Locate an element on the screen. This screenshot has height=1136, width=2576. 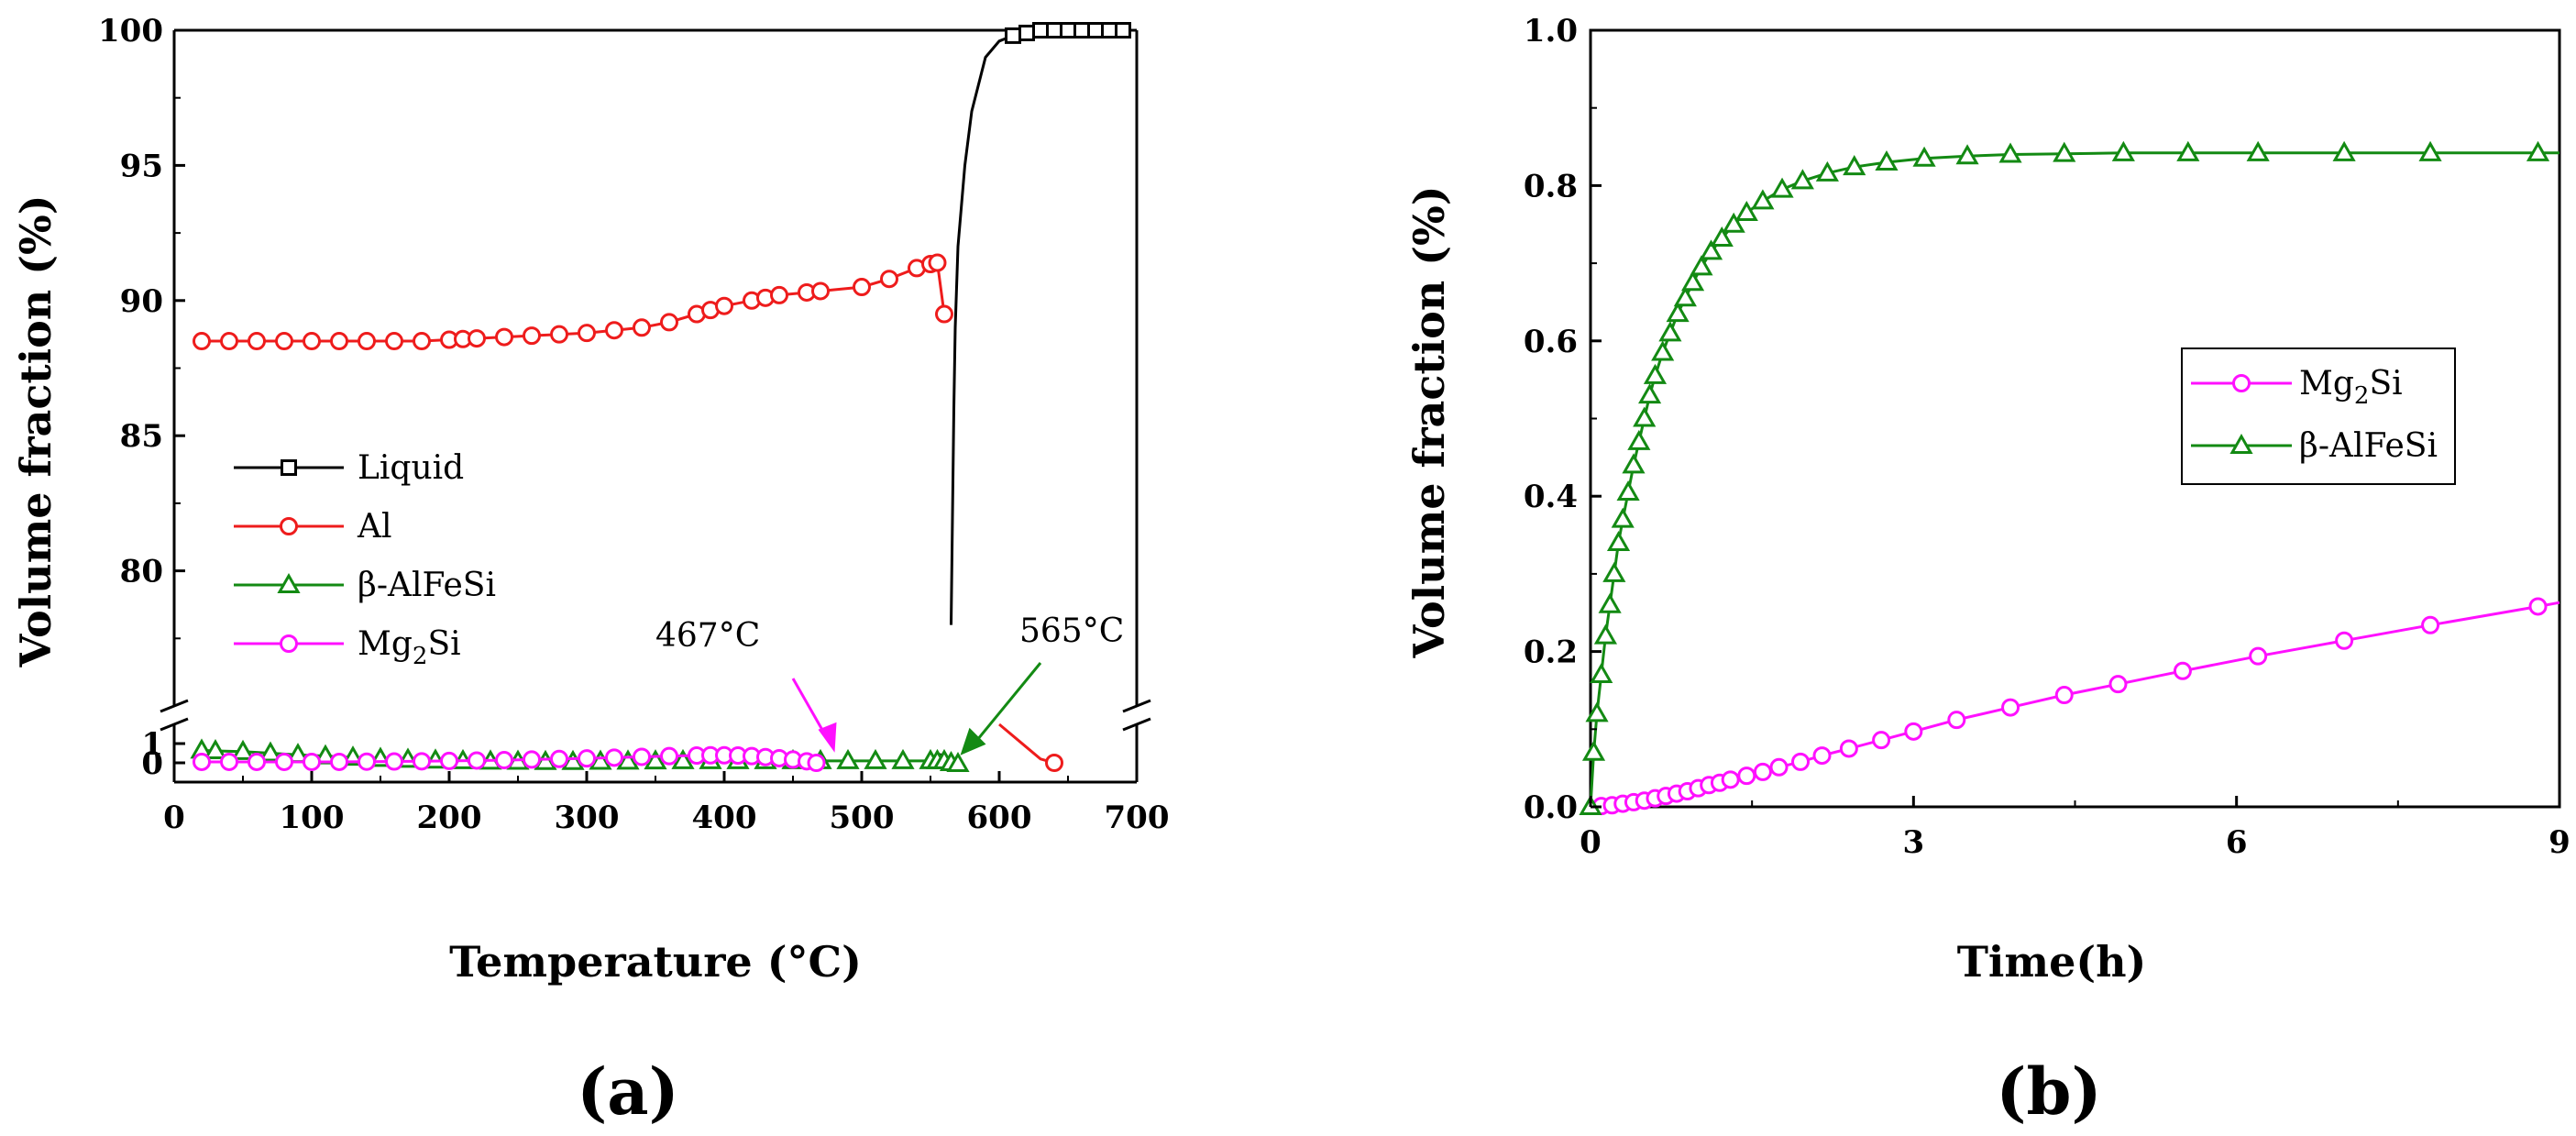
annotation-565c-arrowhead is located at coordinates (973, 741).